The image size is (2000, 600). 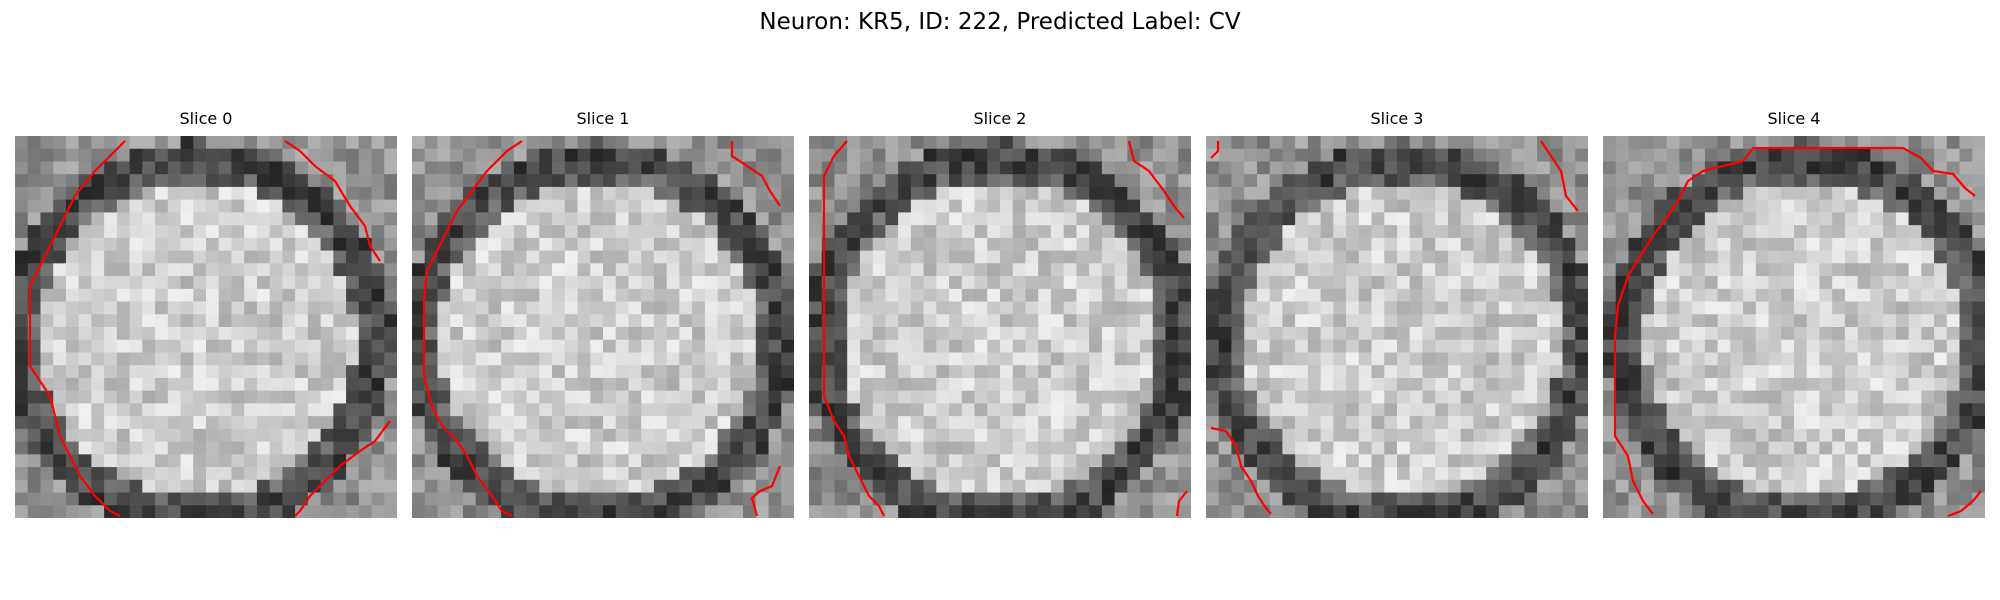 I want to click on slice-title: Slice 4, so click(x=1794, y=118).